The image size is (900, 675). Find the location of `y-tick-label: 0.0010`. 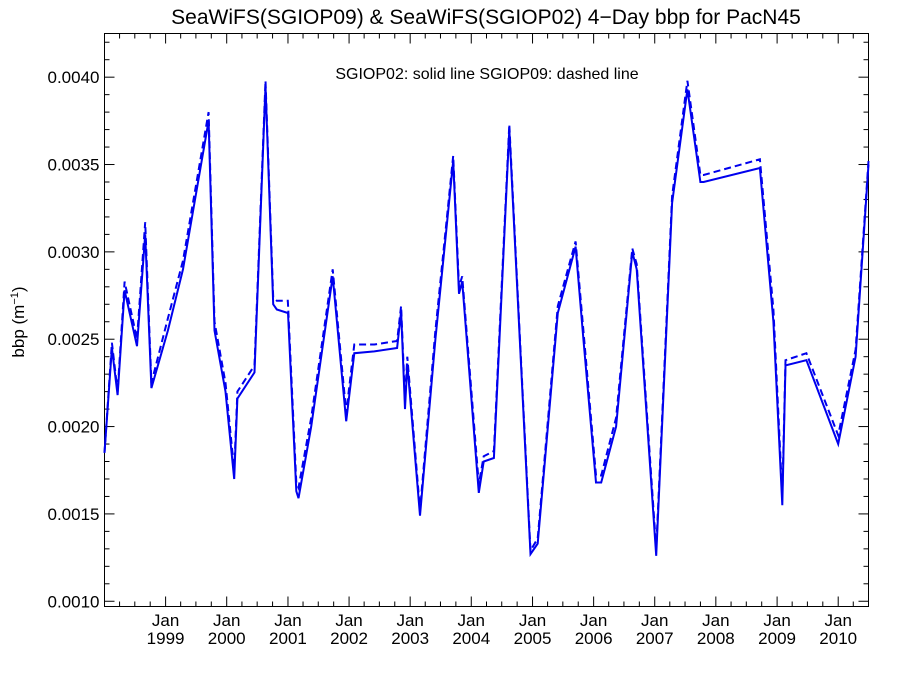

y-tick-label: 0.0010 is located at coordinates (74, 601).